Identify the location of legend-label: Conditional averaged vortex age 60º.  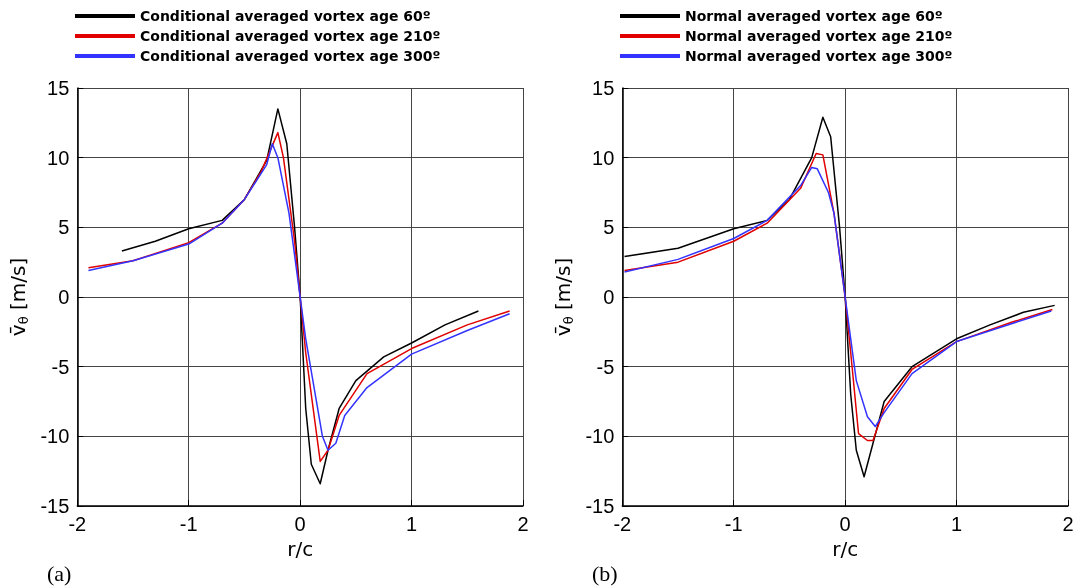
(285, 16).